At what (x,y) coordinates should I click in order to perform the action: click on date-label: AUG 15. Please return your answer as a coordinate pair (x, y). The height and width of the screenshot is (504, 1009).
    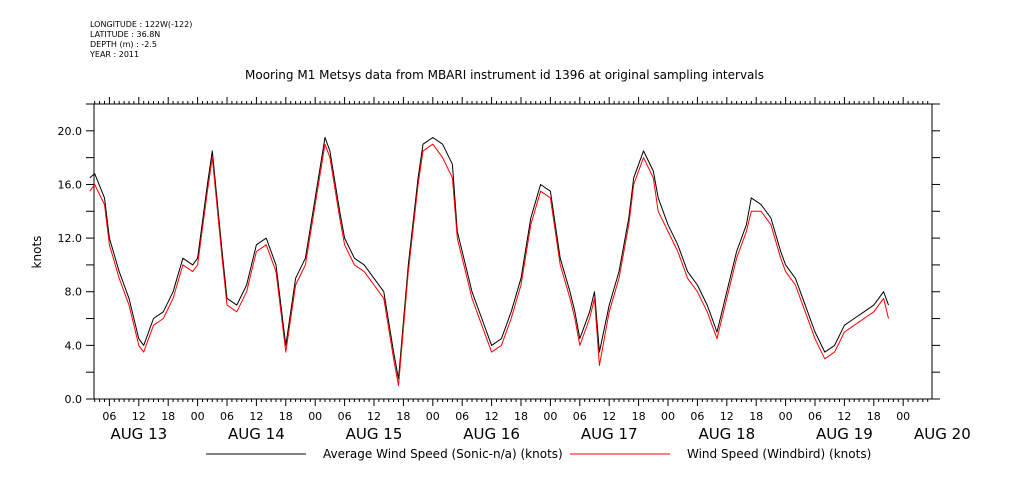
    Looking at the image, I should click on (374, 434).